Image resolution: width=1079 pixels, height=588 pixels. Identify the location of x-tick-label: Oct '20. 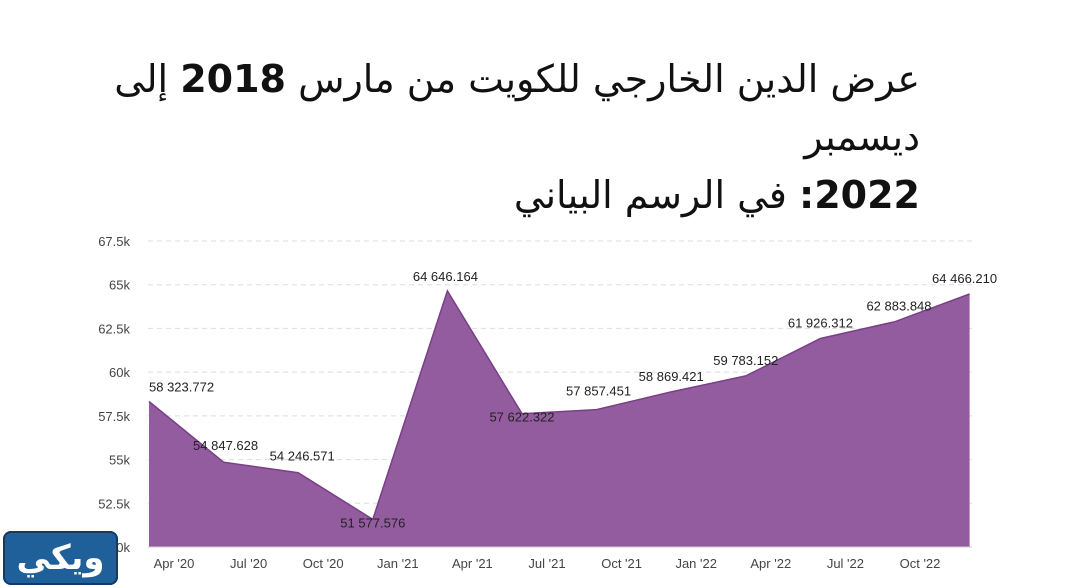
(323, 563).